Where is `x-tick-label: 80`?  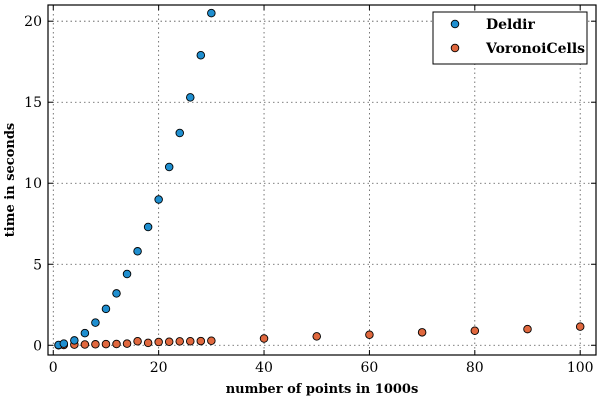 x-tick-label: 80 is located at coordinates (475, 368).